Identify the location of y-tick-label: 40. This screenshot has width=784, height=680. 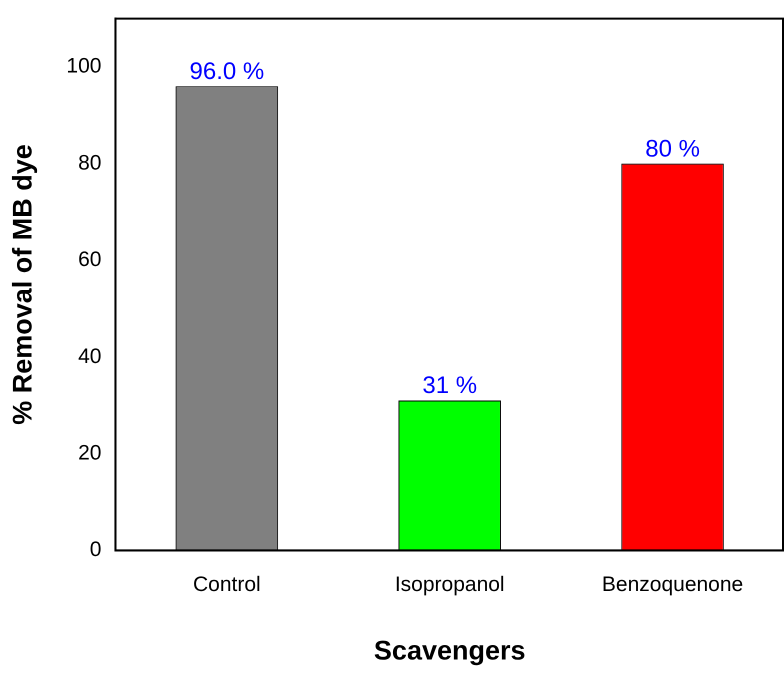
(90, 356).